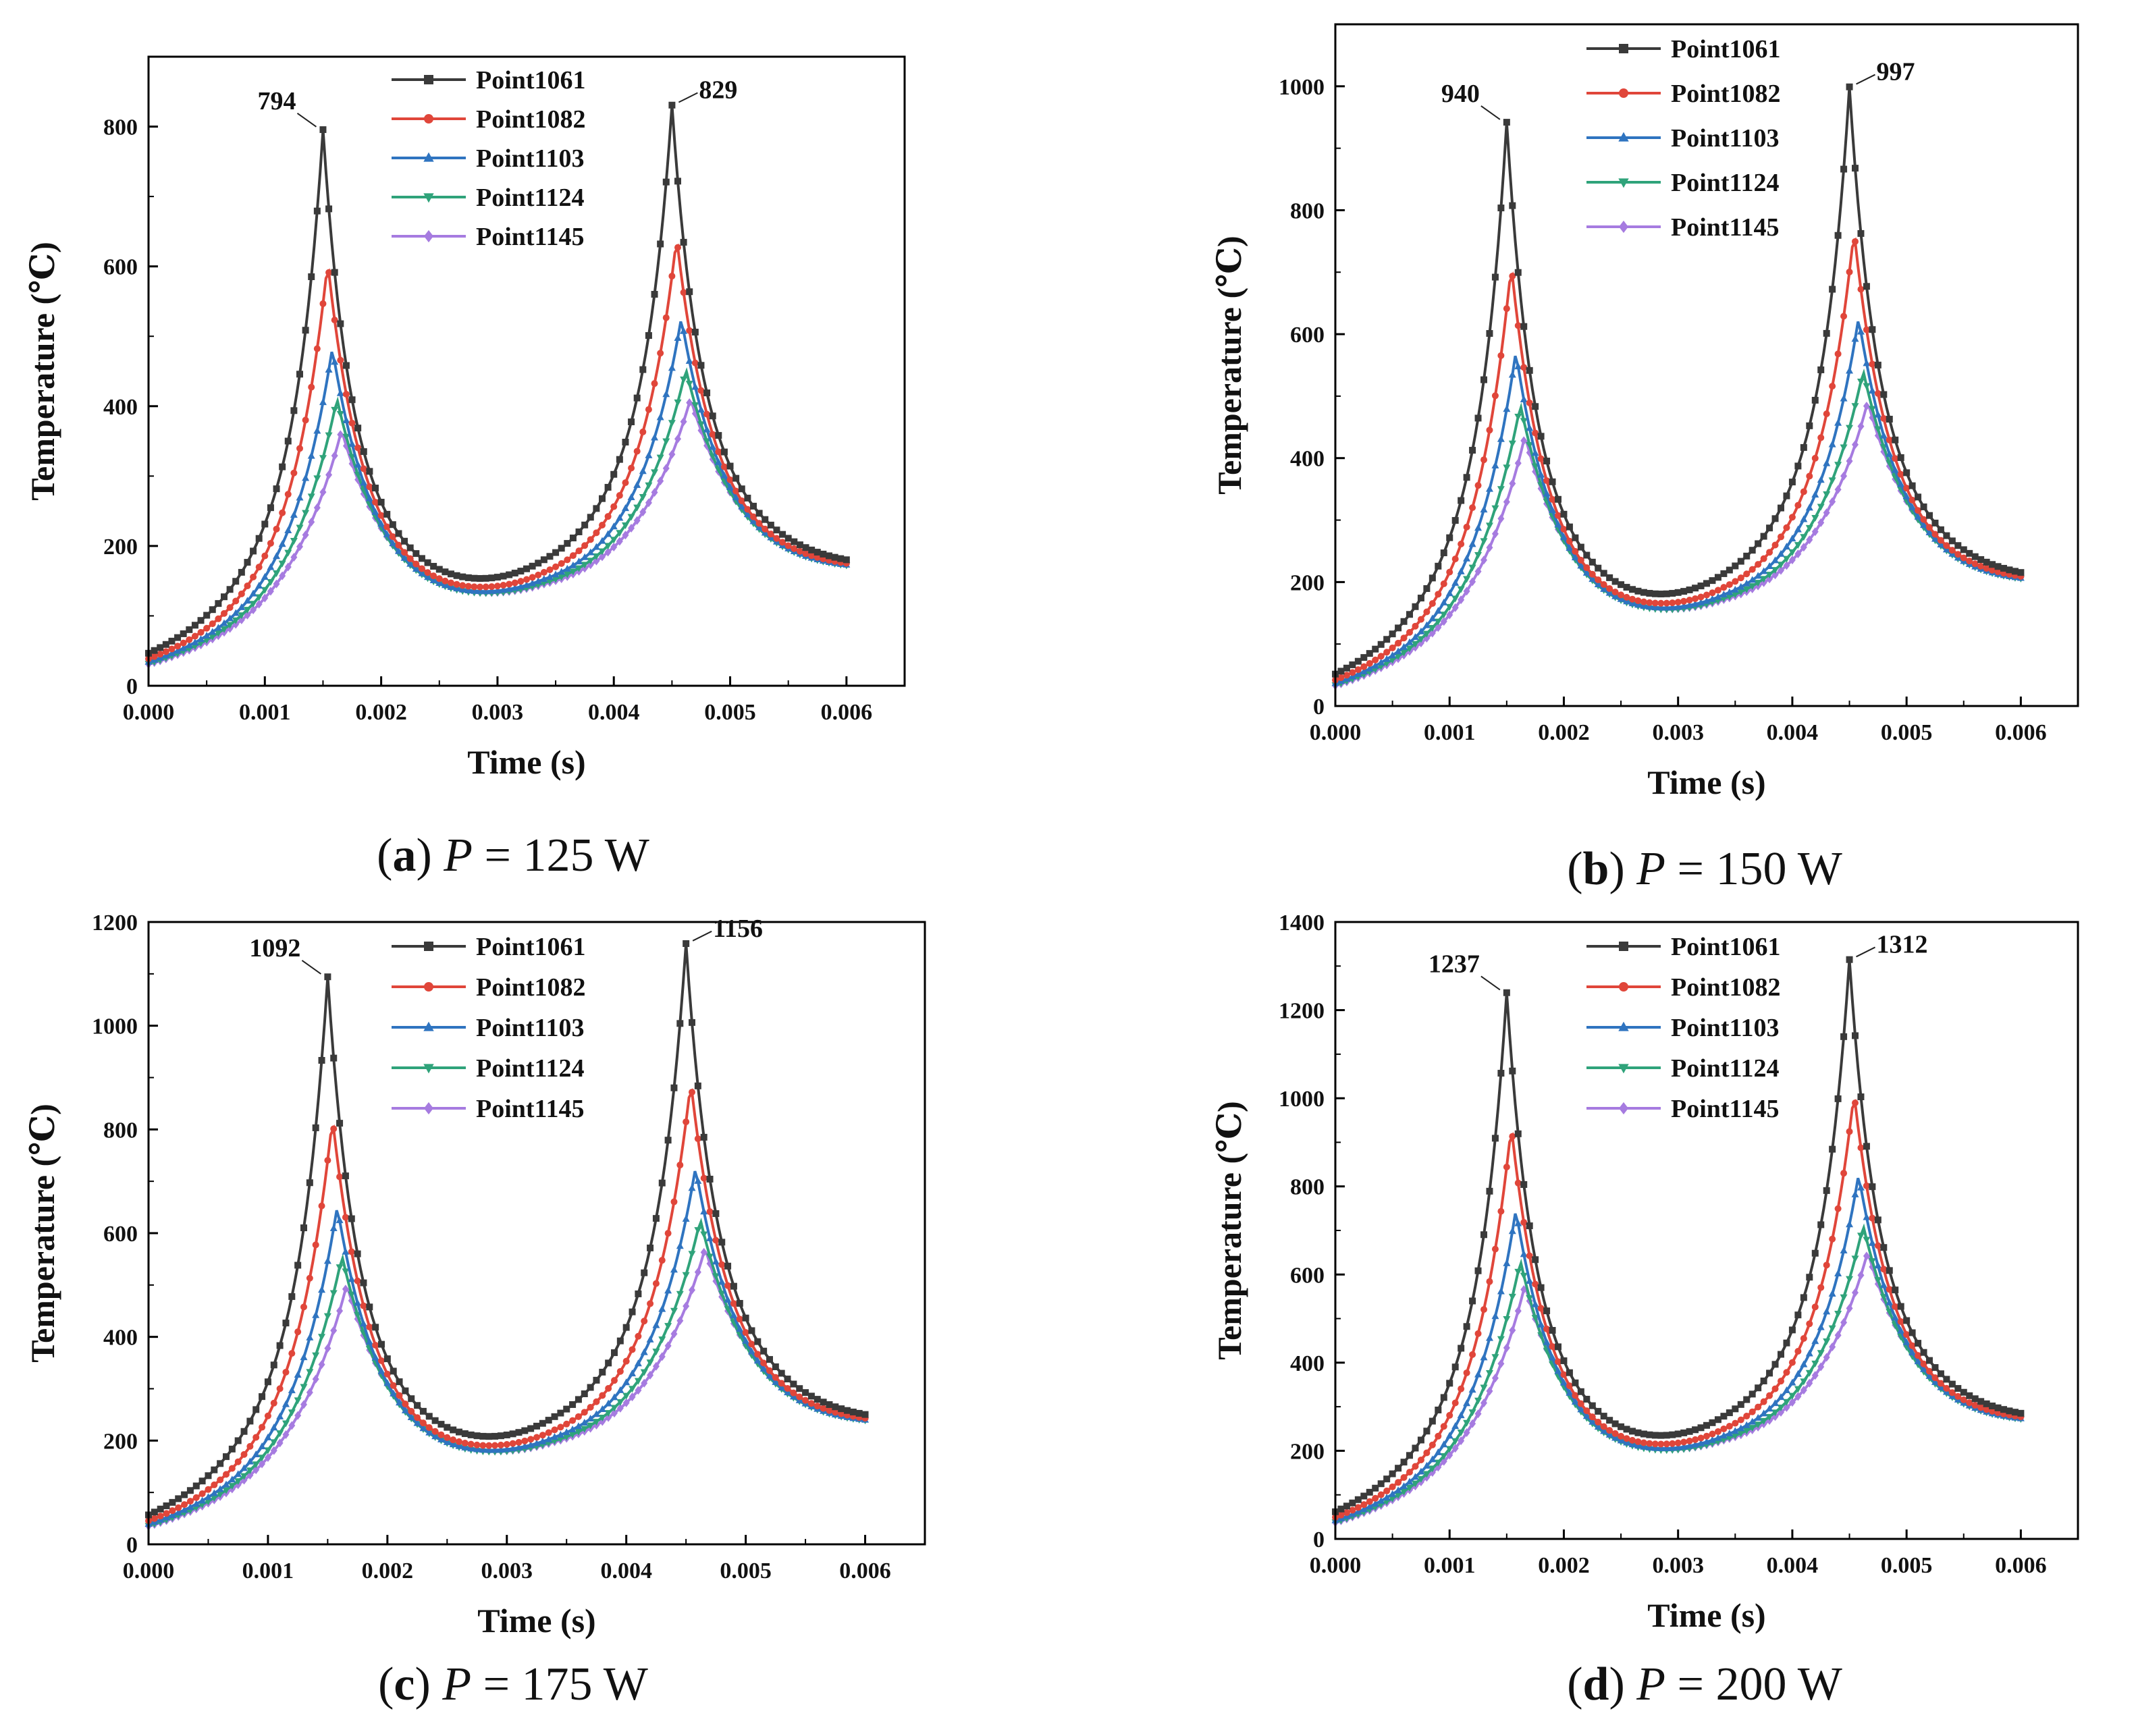  I want to click on y-tick-label: 400, so click(1307, 1364).